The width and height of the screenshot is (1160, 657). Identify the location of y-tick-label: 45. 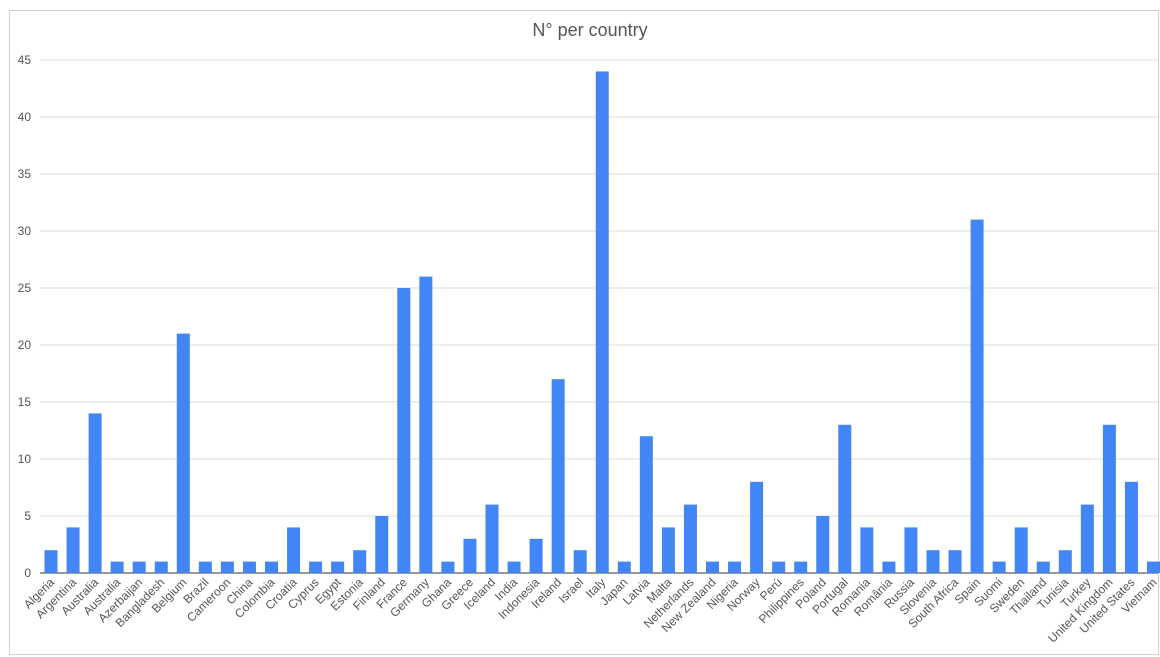
(25, 60).